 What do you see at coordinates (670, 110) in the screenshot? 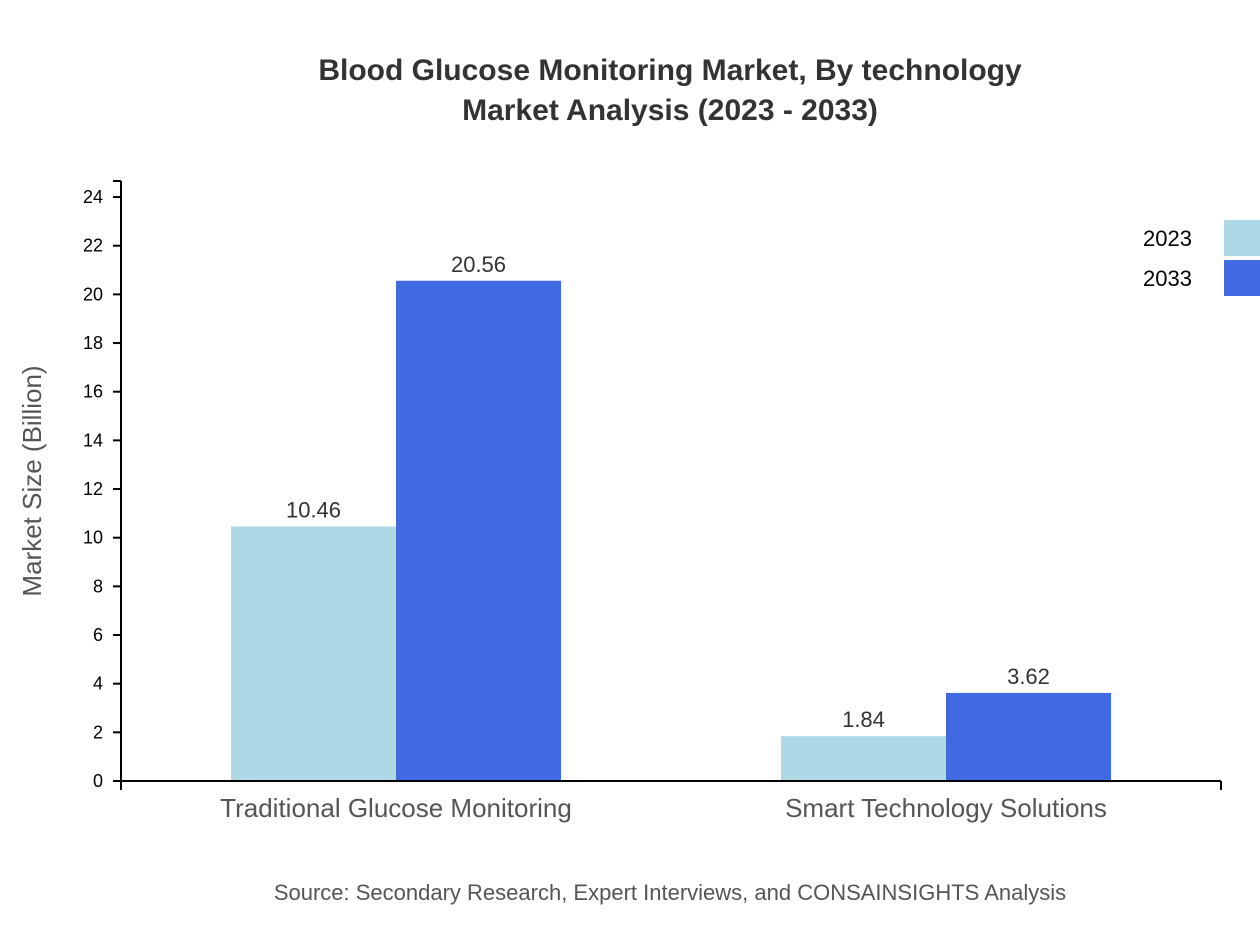
I see `chart-subtitle: Market Analysis (2023 - 2033)` at bounding box center [670, 110].